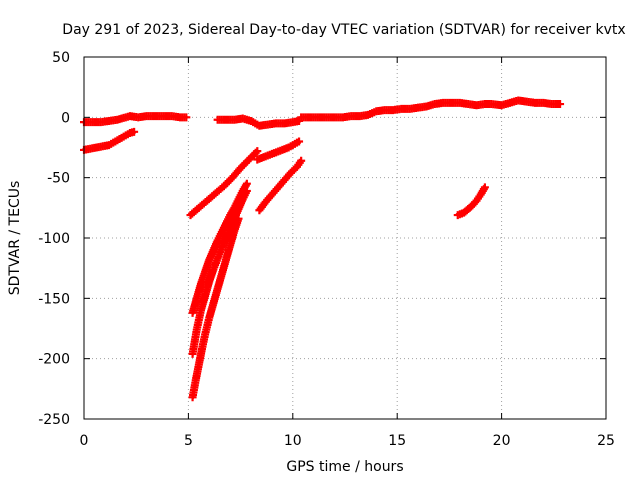  I want to click on x-tick-label: 20, so click(502, 441).